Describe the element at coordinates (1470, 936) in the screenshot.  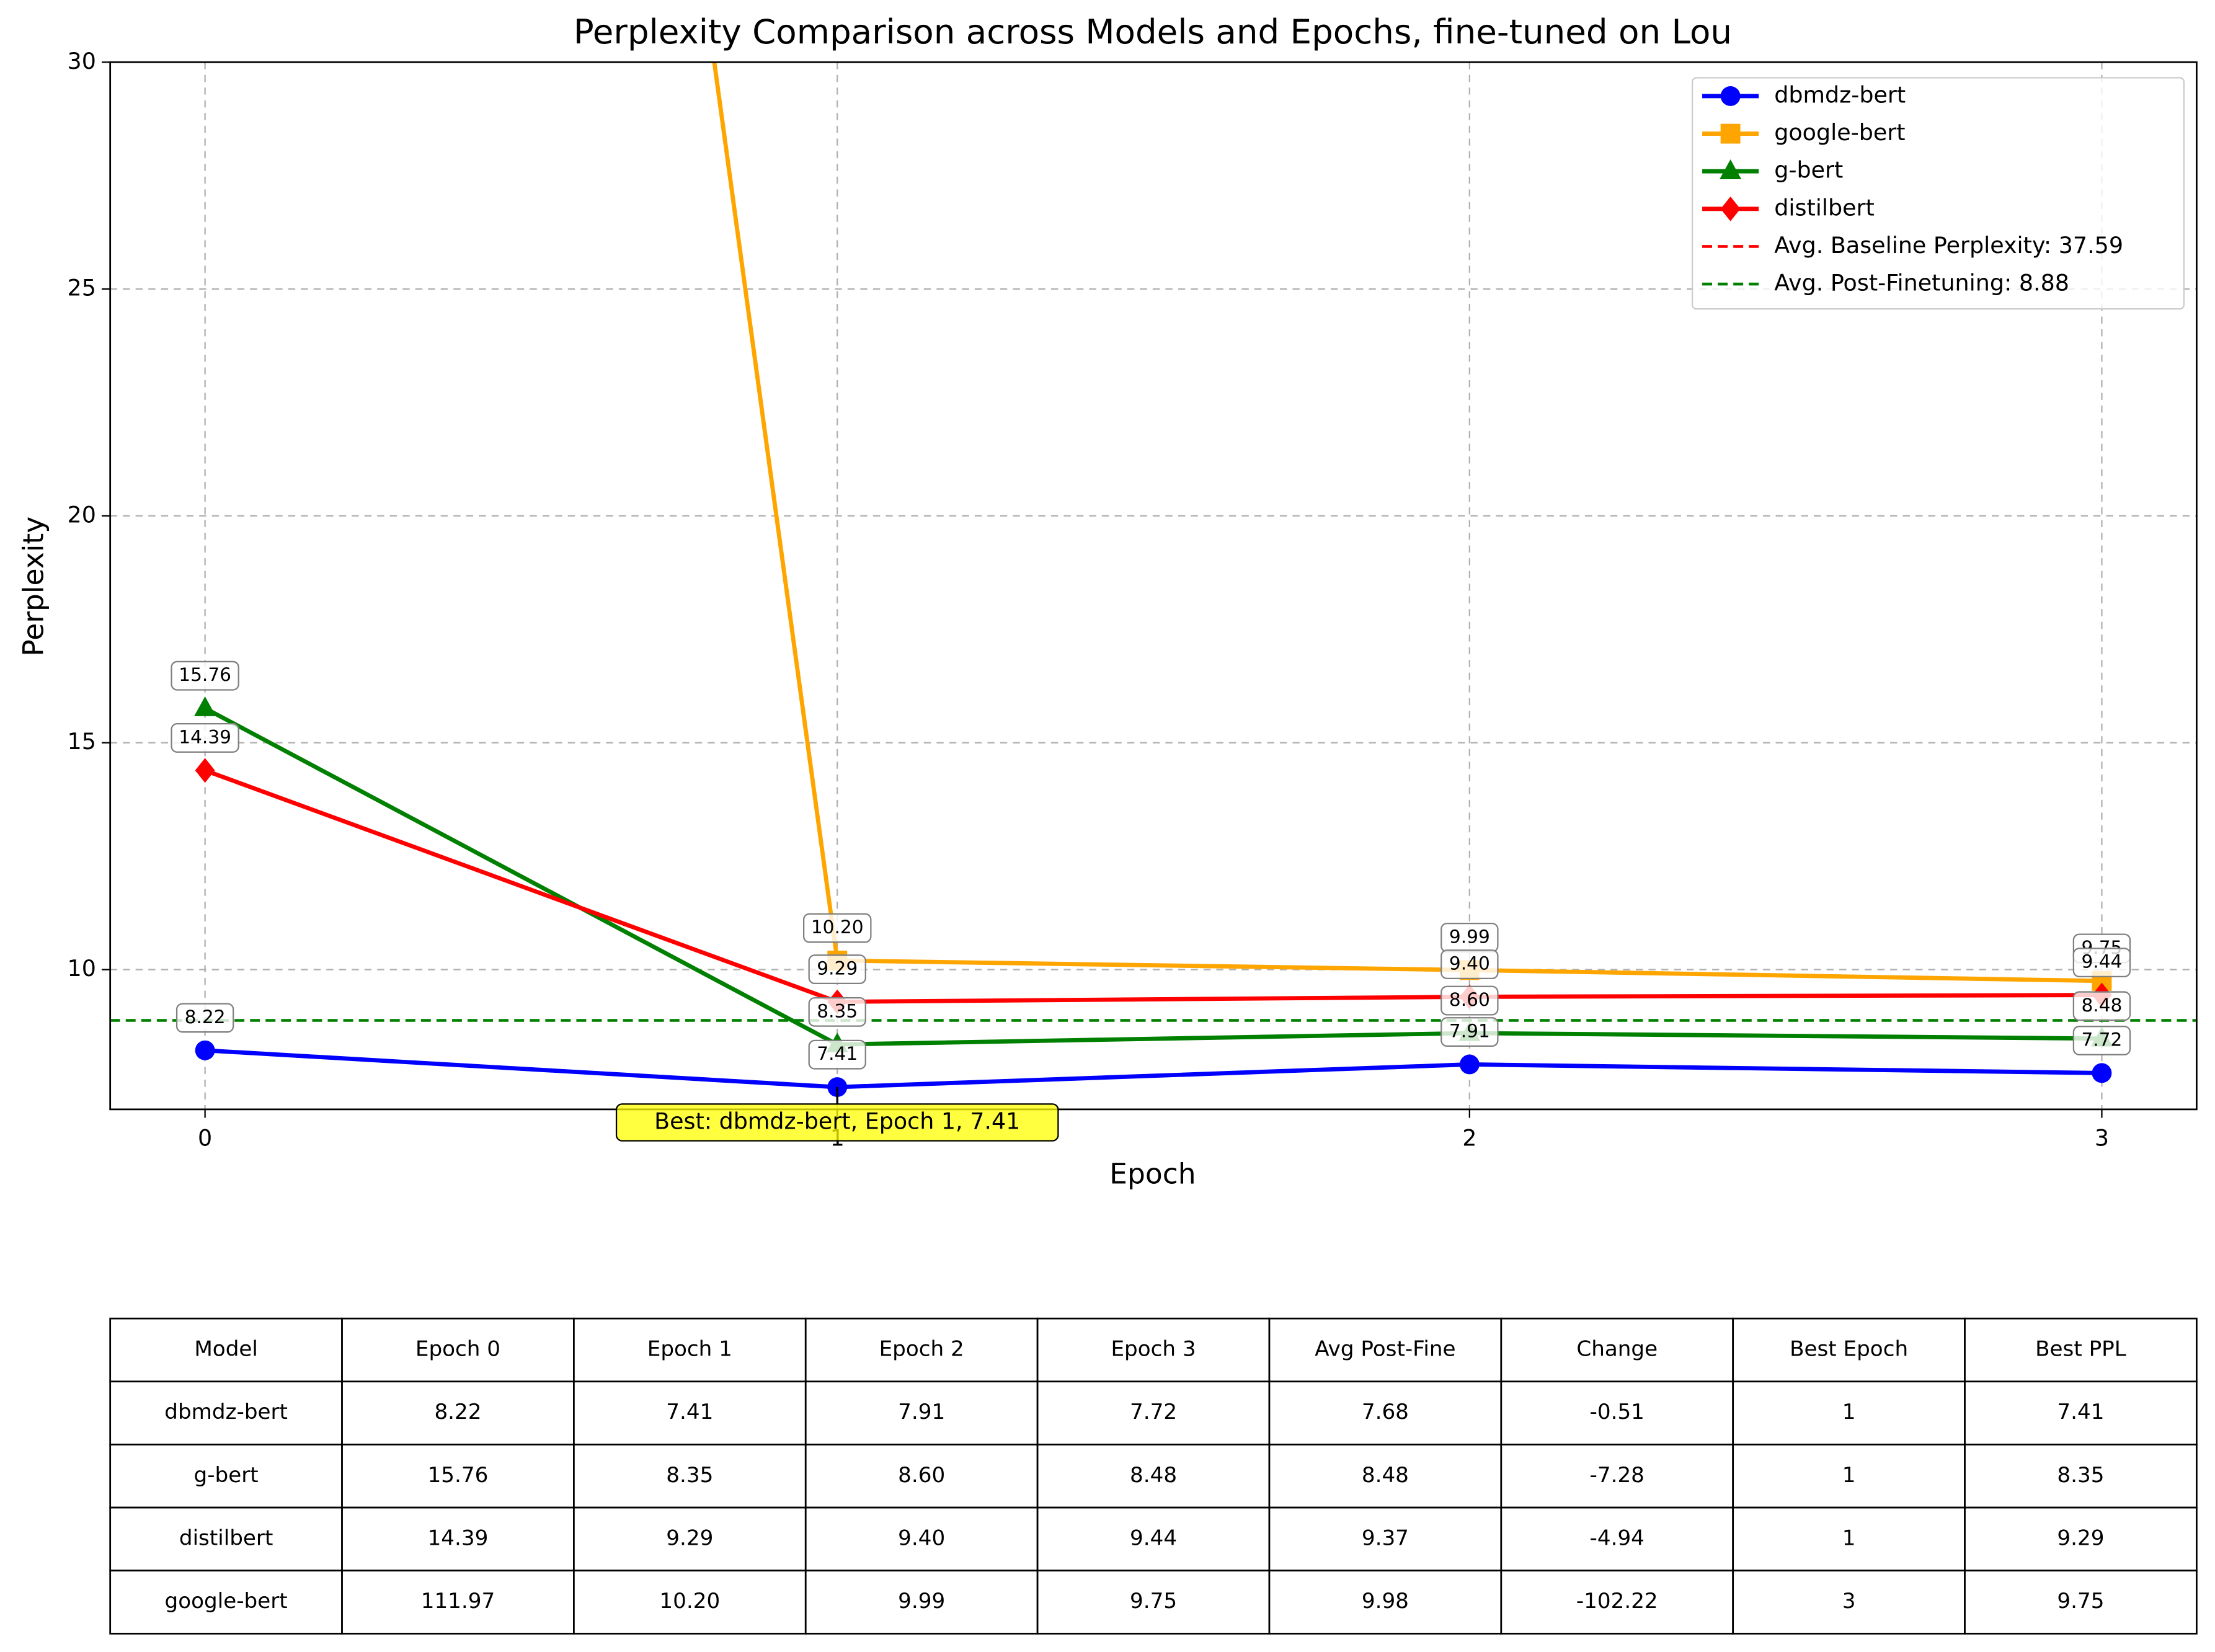
I see `data-label: 9.99` at that location.